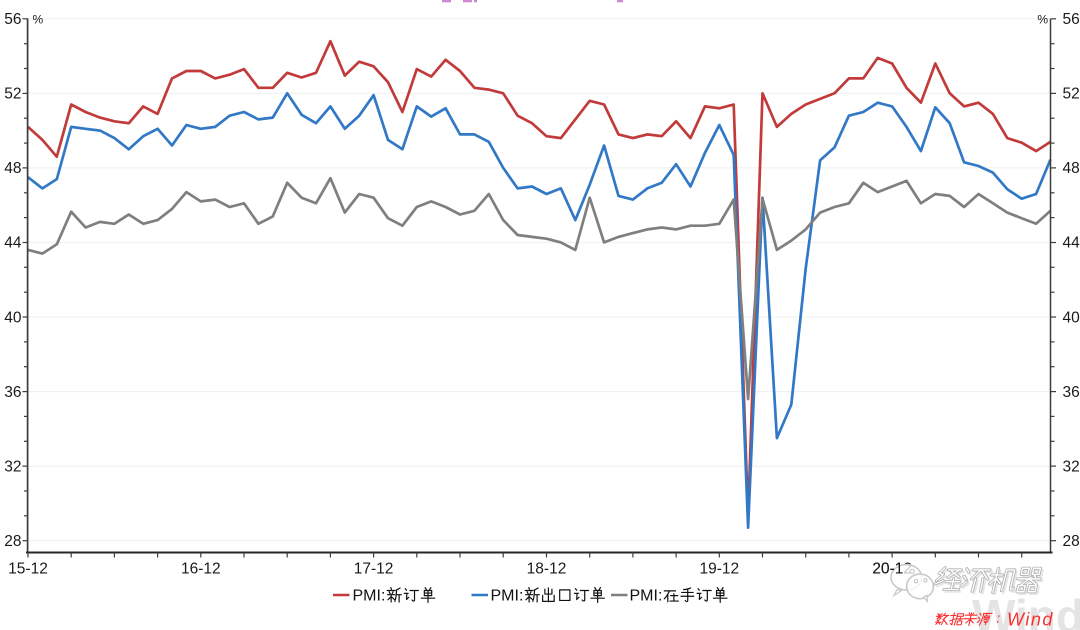 This screenshot has width=1080, height=630. What do you see at coordinates (547, 569) in the screenshot?
I see `svg-text: 18-12` at bounding box center [547, 569].